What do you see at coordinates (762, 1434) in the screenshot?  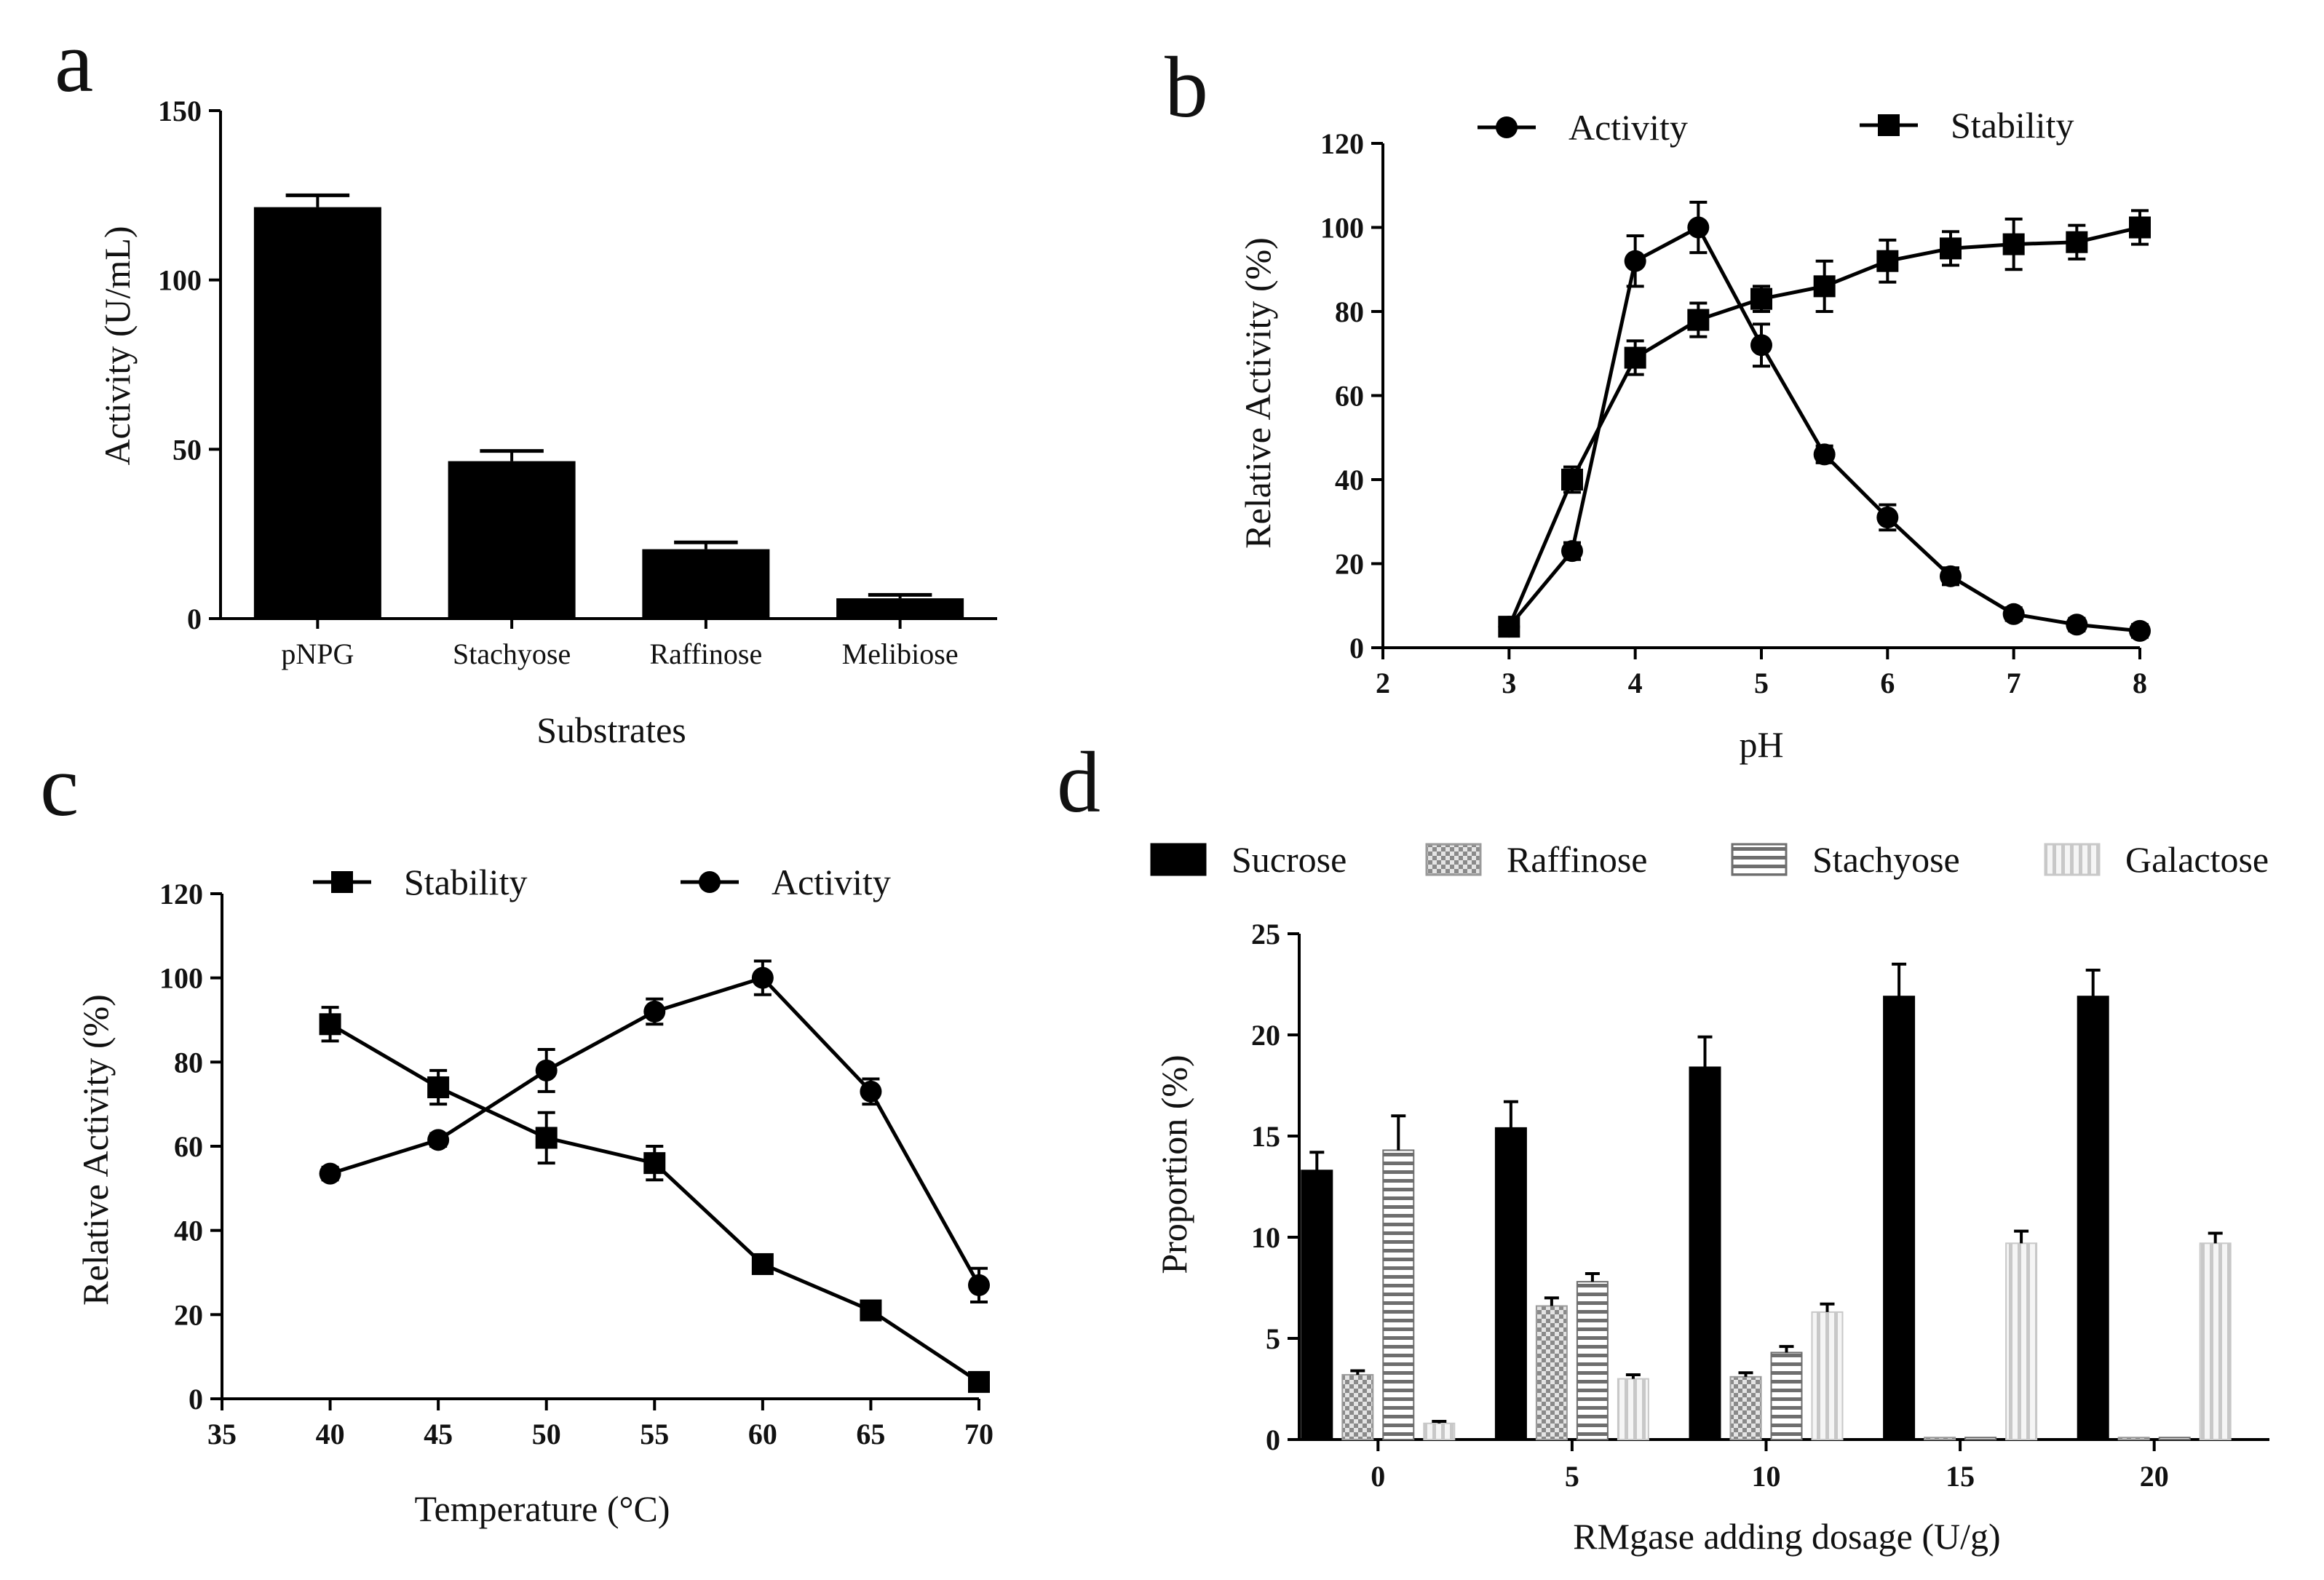 I see `panel-c-x-tick-label: 60` at bounding box center [762, 1434].